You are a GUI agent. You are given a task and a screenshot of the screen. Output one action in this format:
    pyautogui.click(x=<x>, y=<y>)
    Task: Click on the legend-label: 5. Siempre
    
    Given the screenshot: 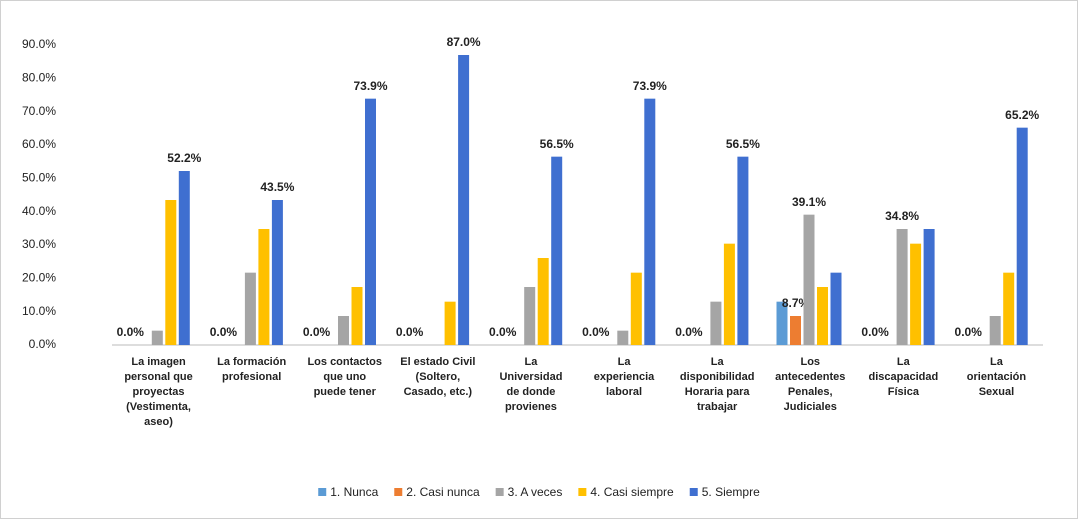 What is the action you would take?
    pyautogui.click(x=731, y=492)
    